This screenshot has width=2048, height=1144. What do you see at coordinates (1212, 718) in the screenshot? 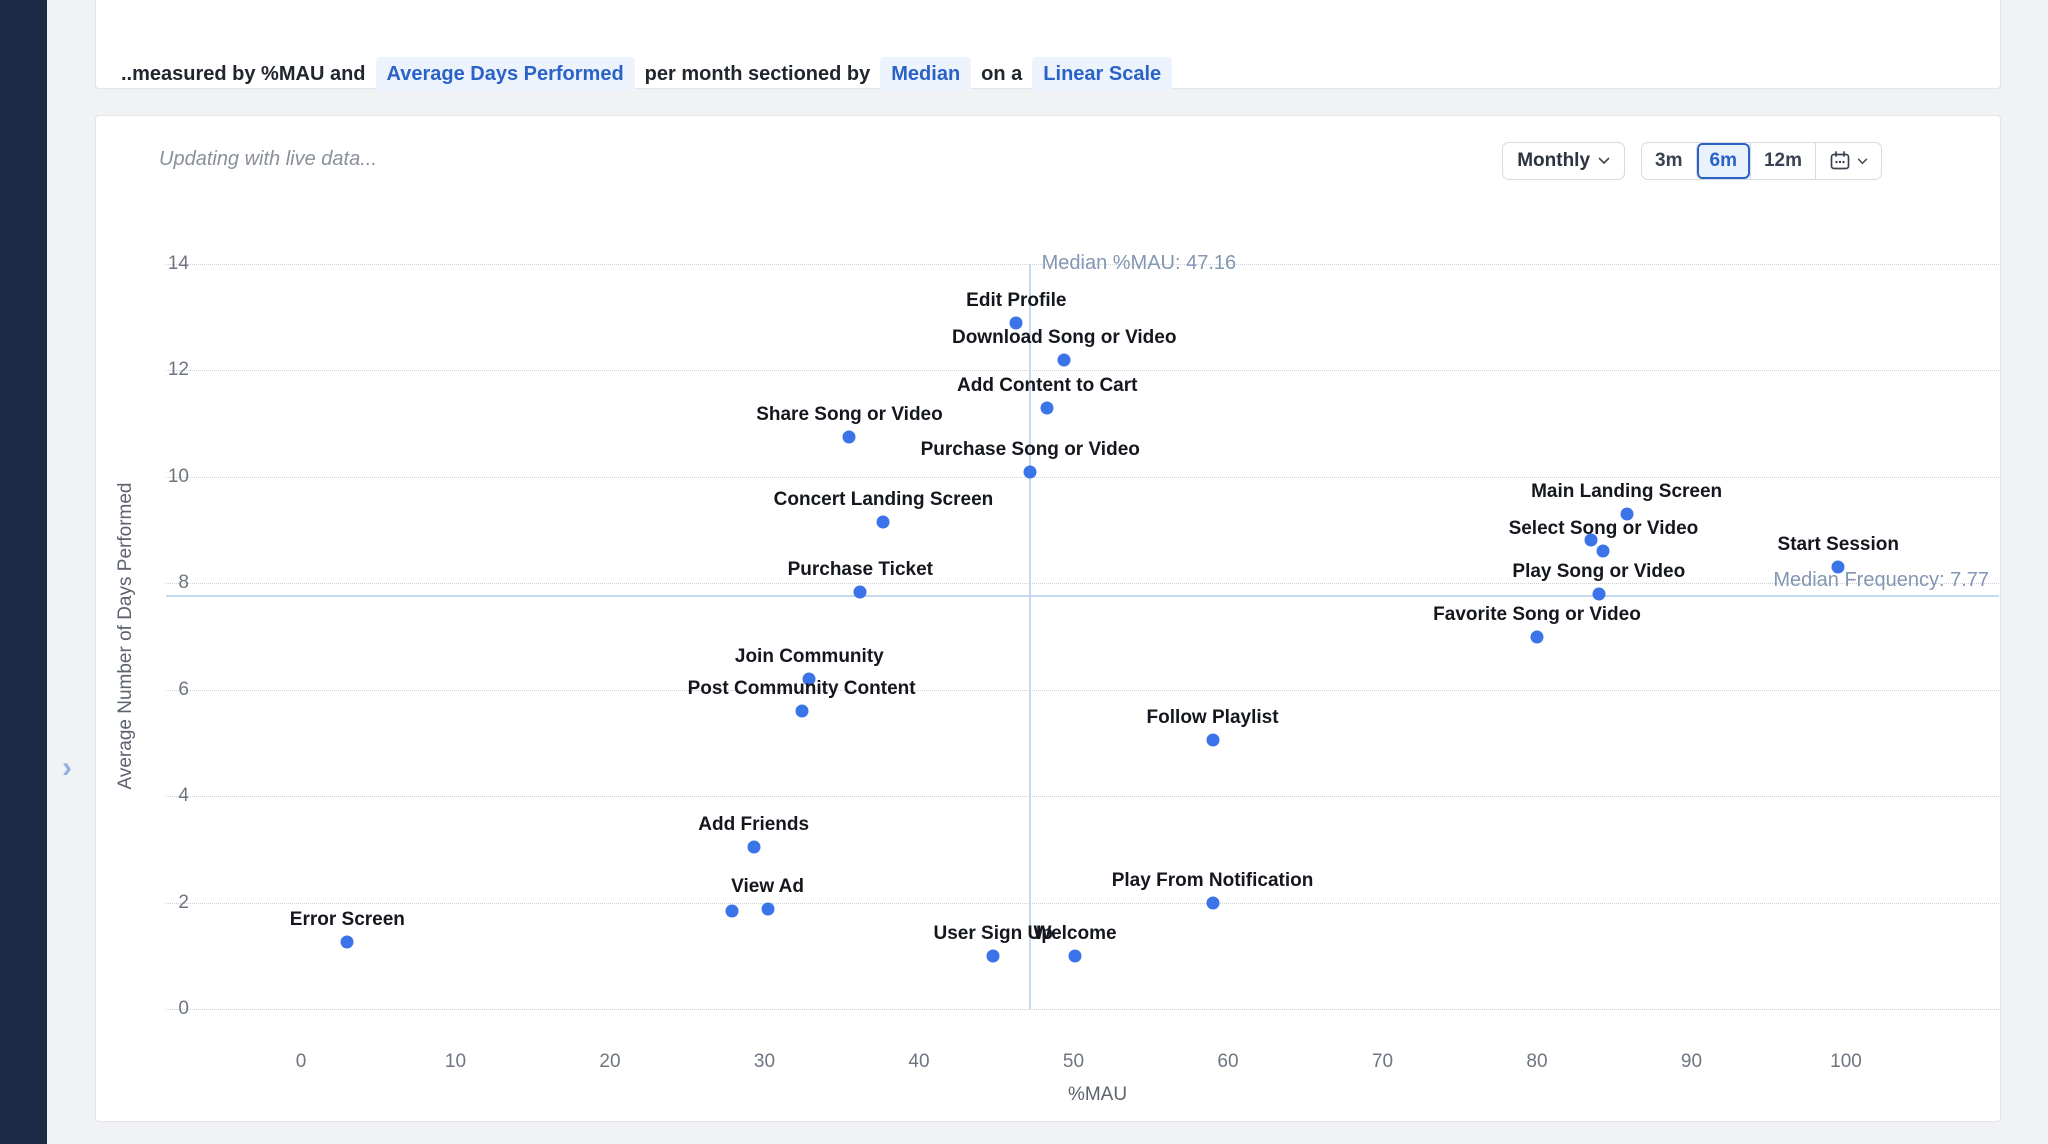
I see `data-point-label: Follow Playlist` at bounding box center [1212, 718].